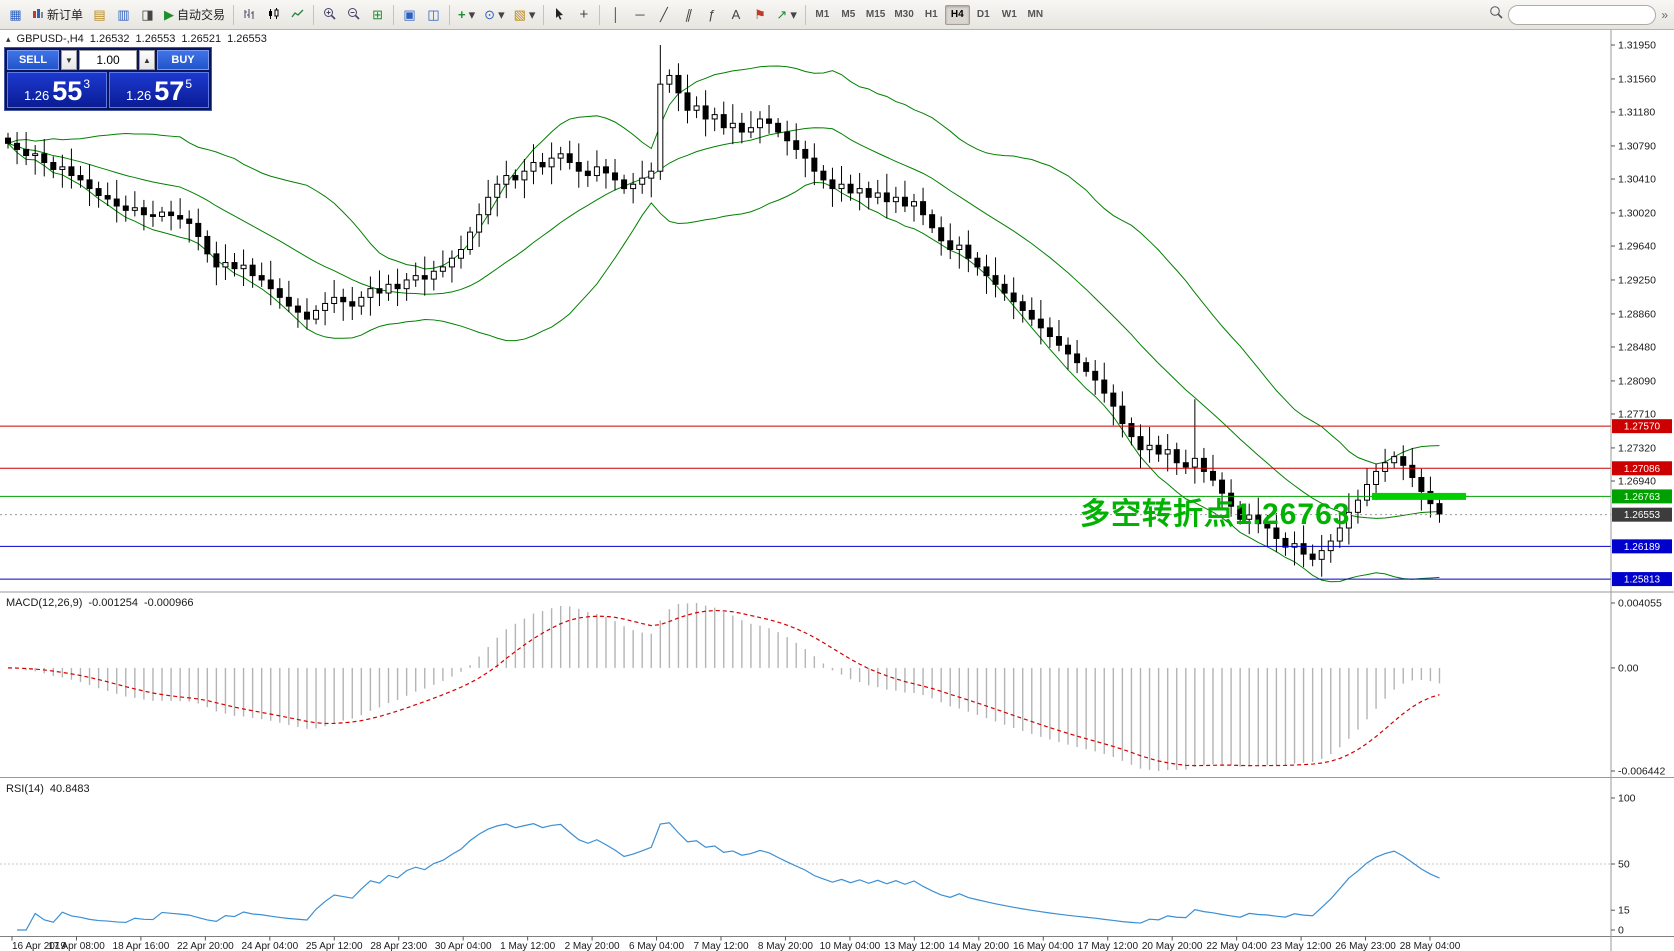  What do you see at coordinates (848, 15) in the screenshot?
I see `timeframe-m5: M5` at bounding box center [848, 15].